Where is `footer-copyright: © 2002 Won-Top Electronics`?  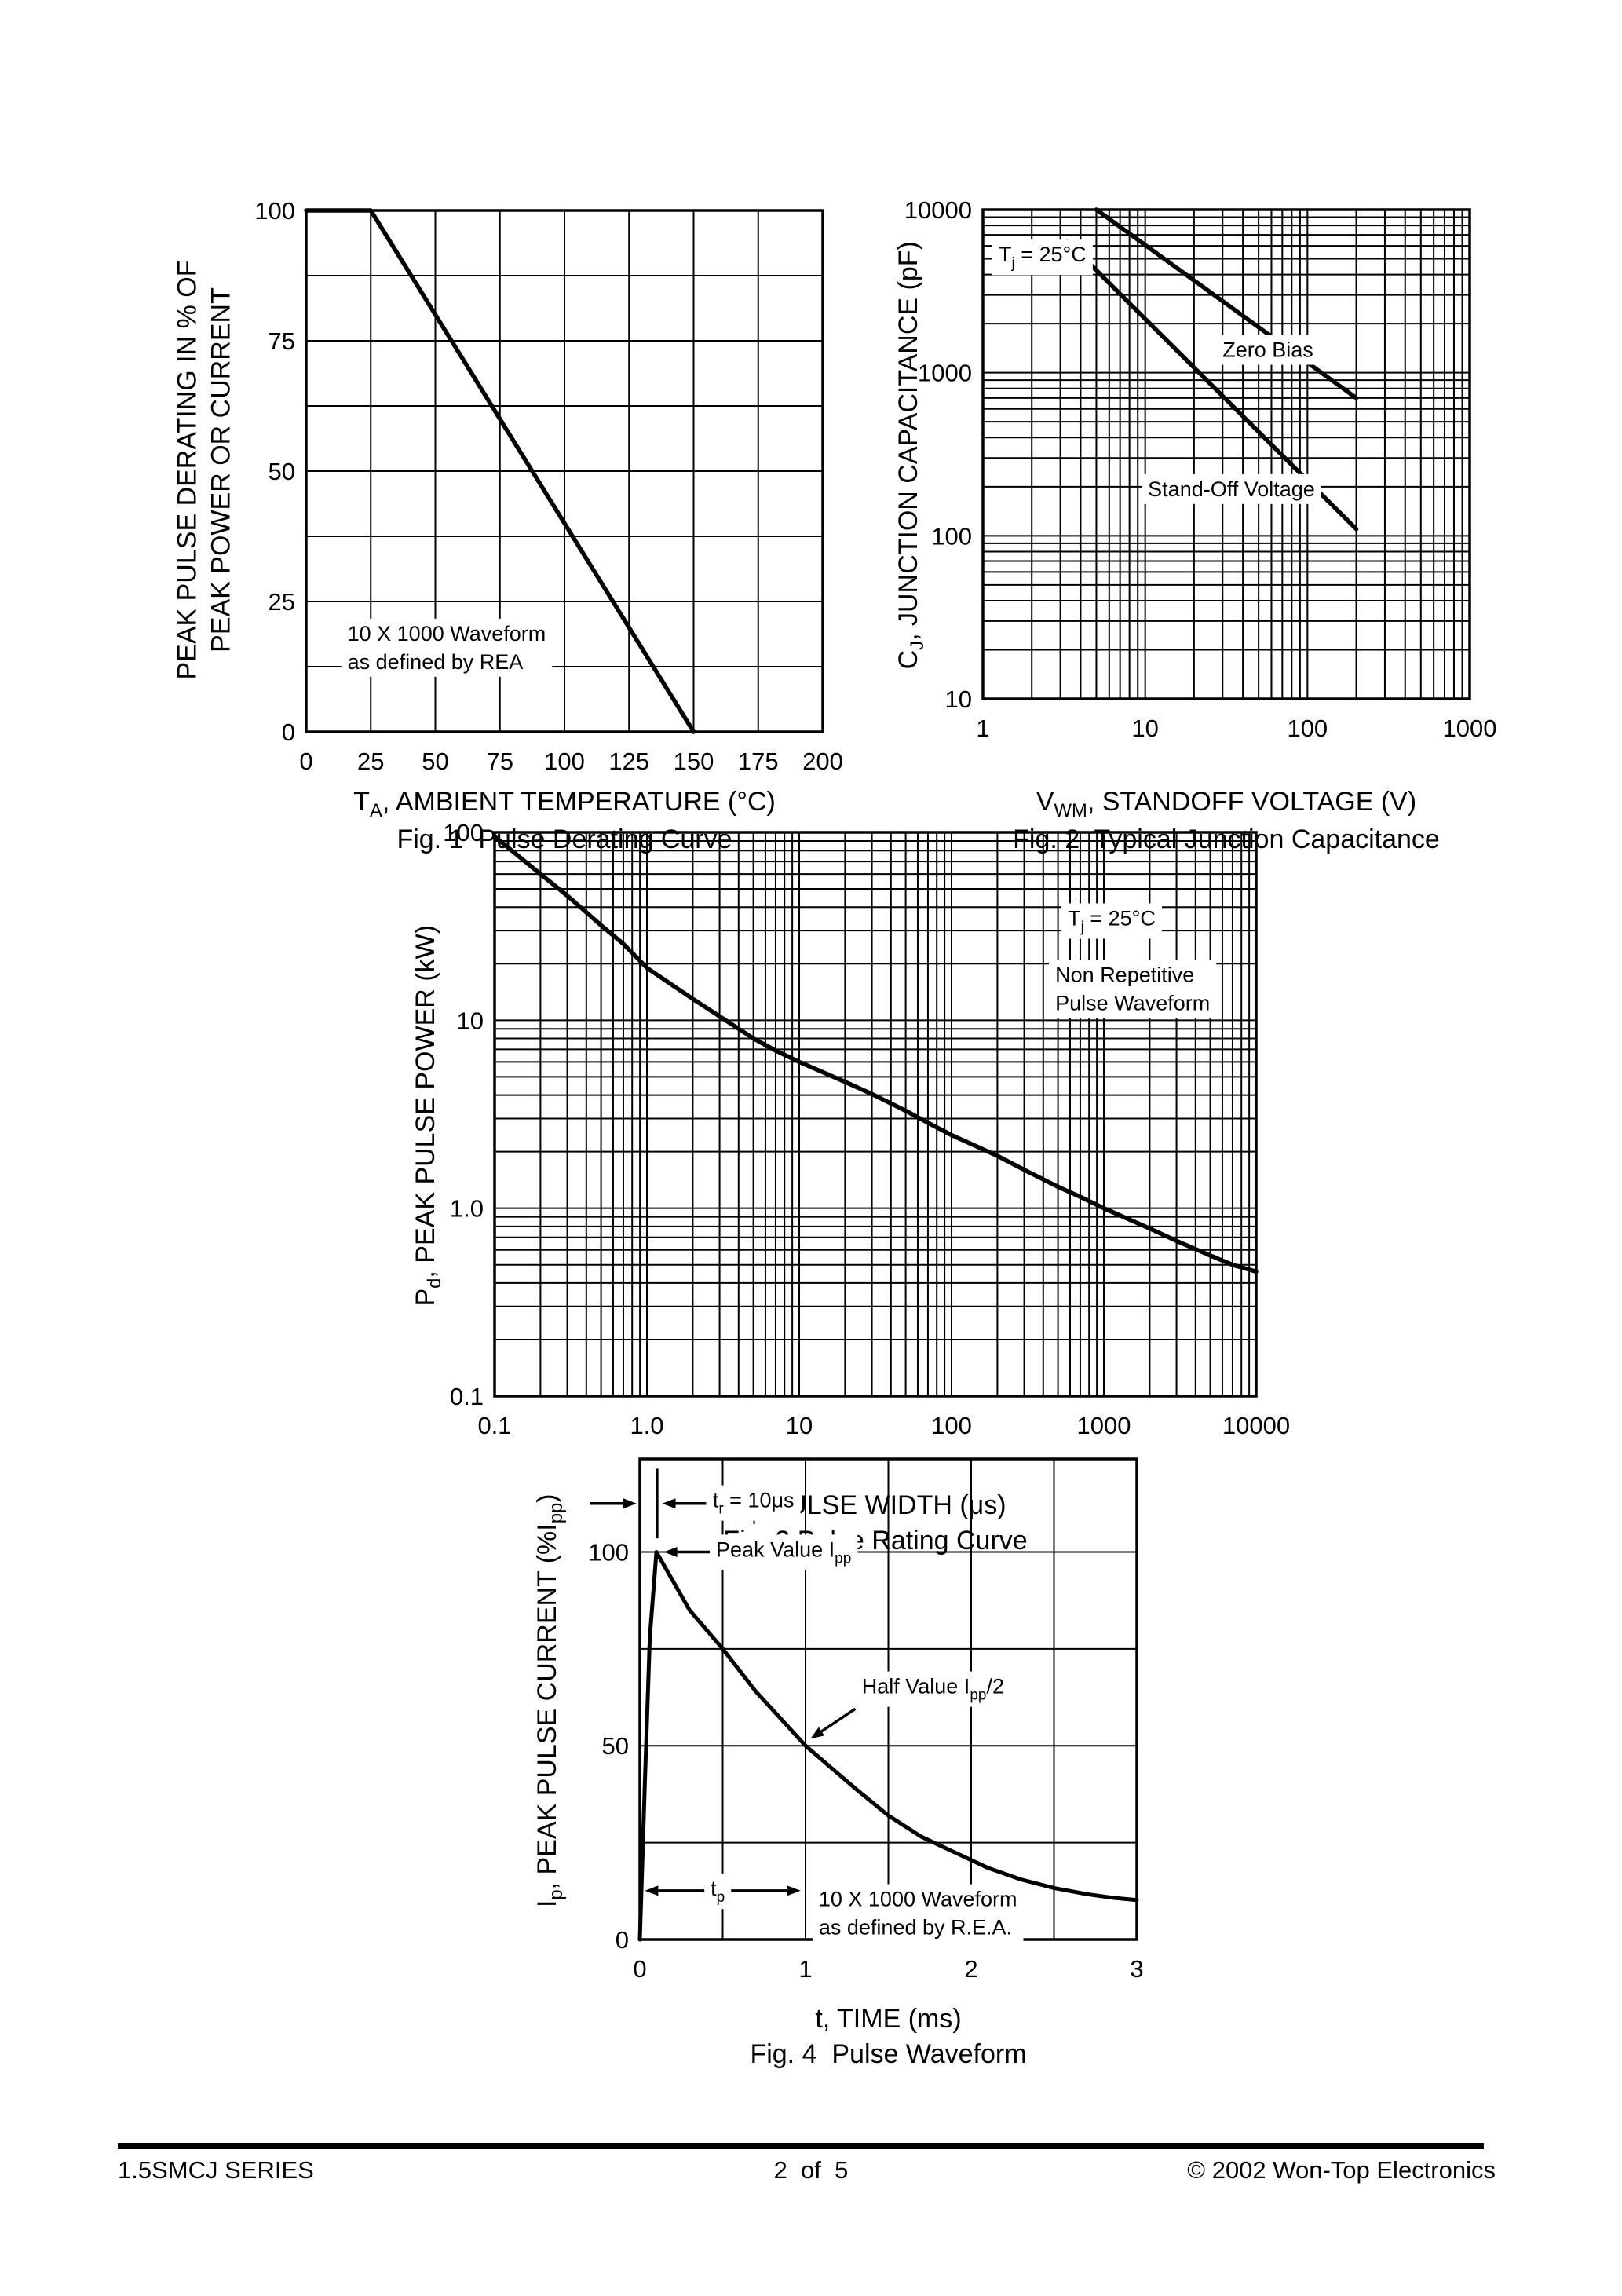
footer-copyright: © 2002 Won-Top Electronics is located at coordinates (1341, 2170).